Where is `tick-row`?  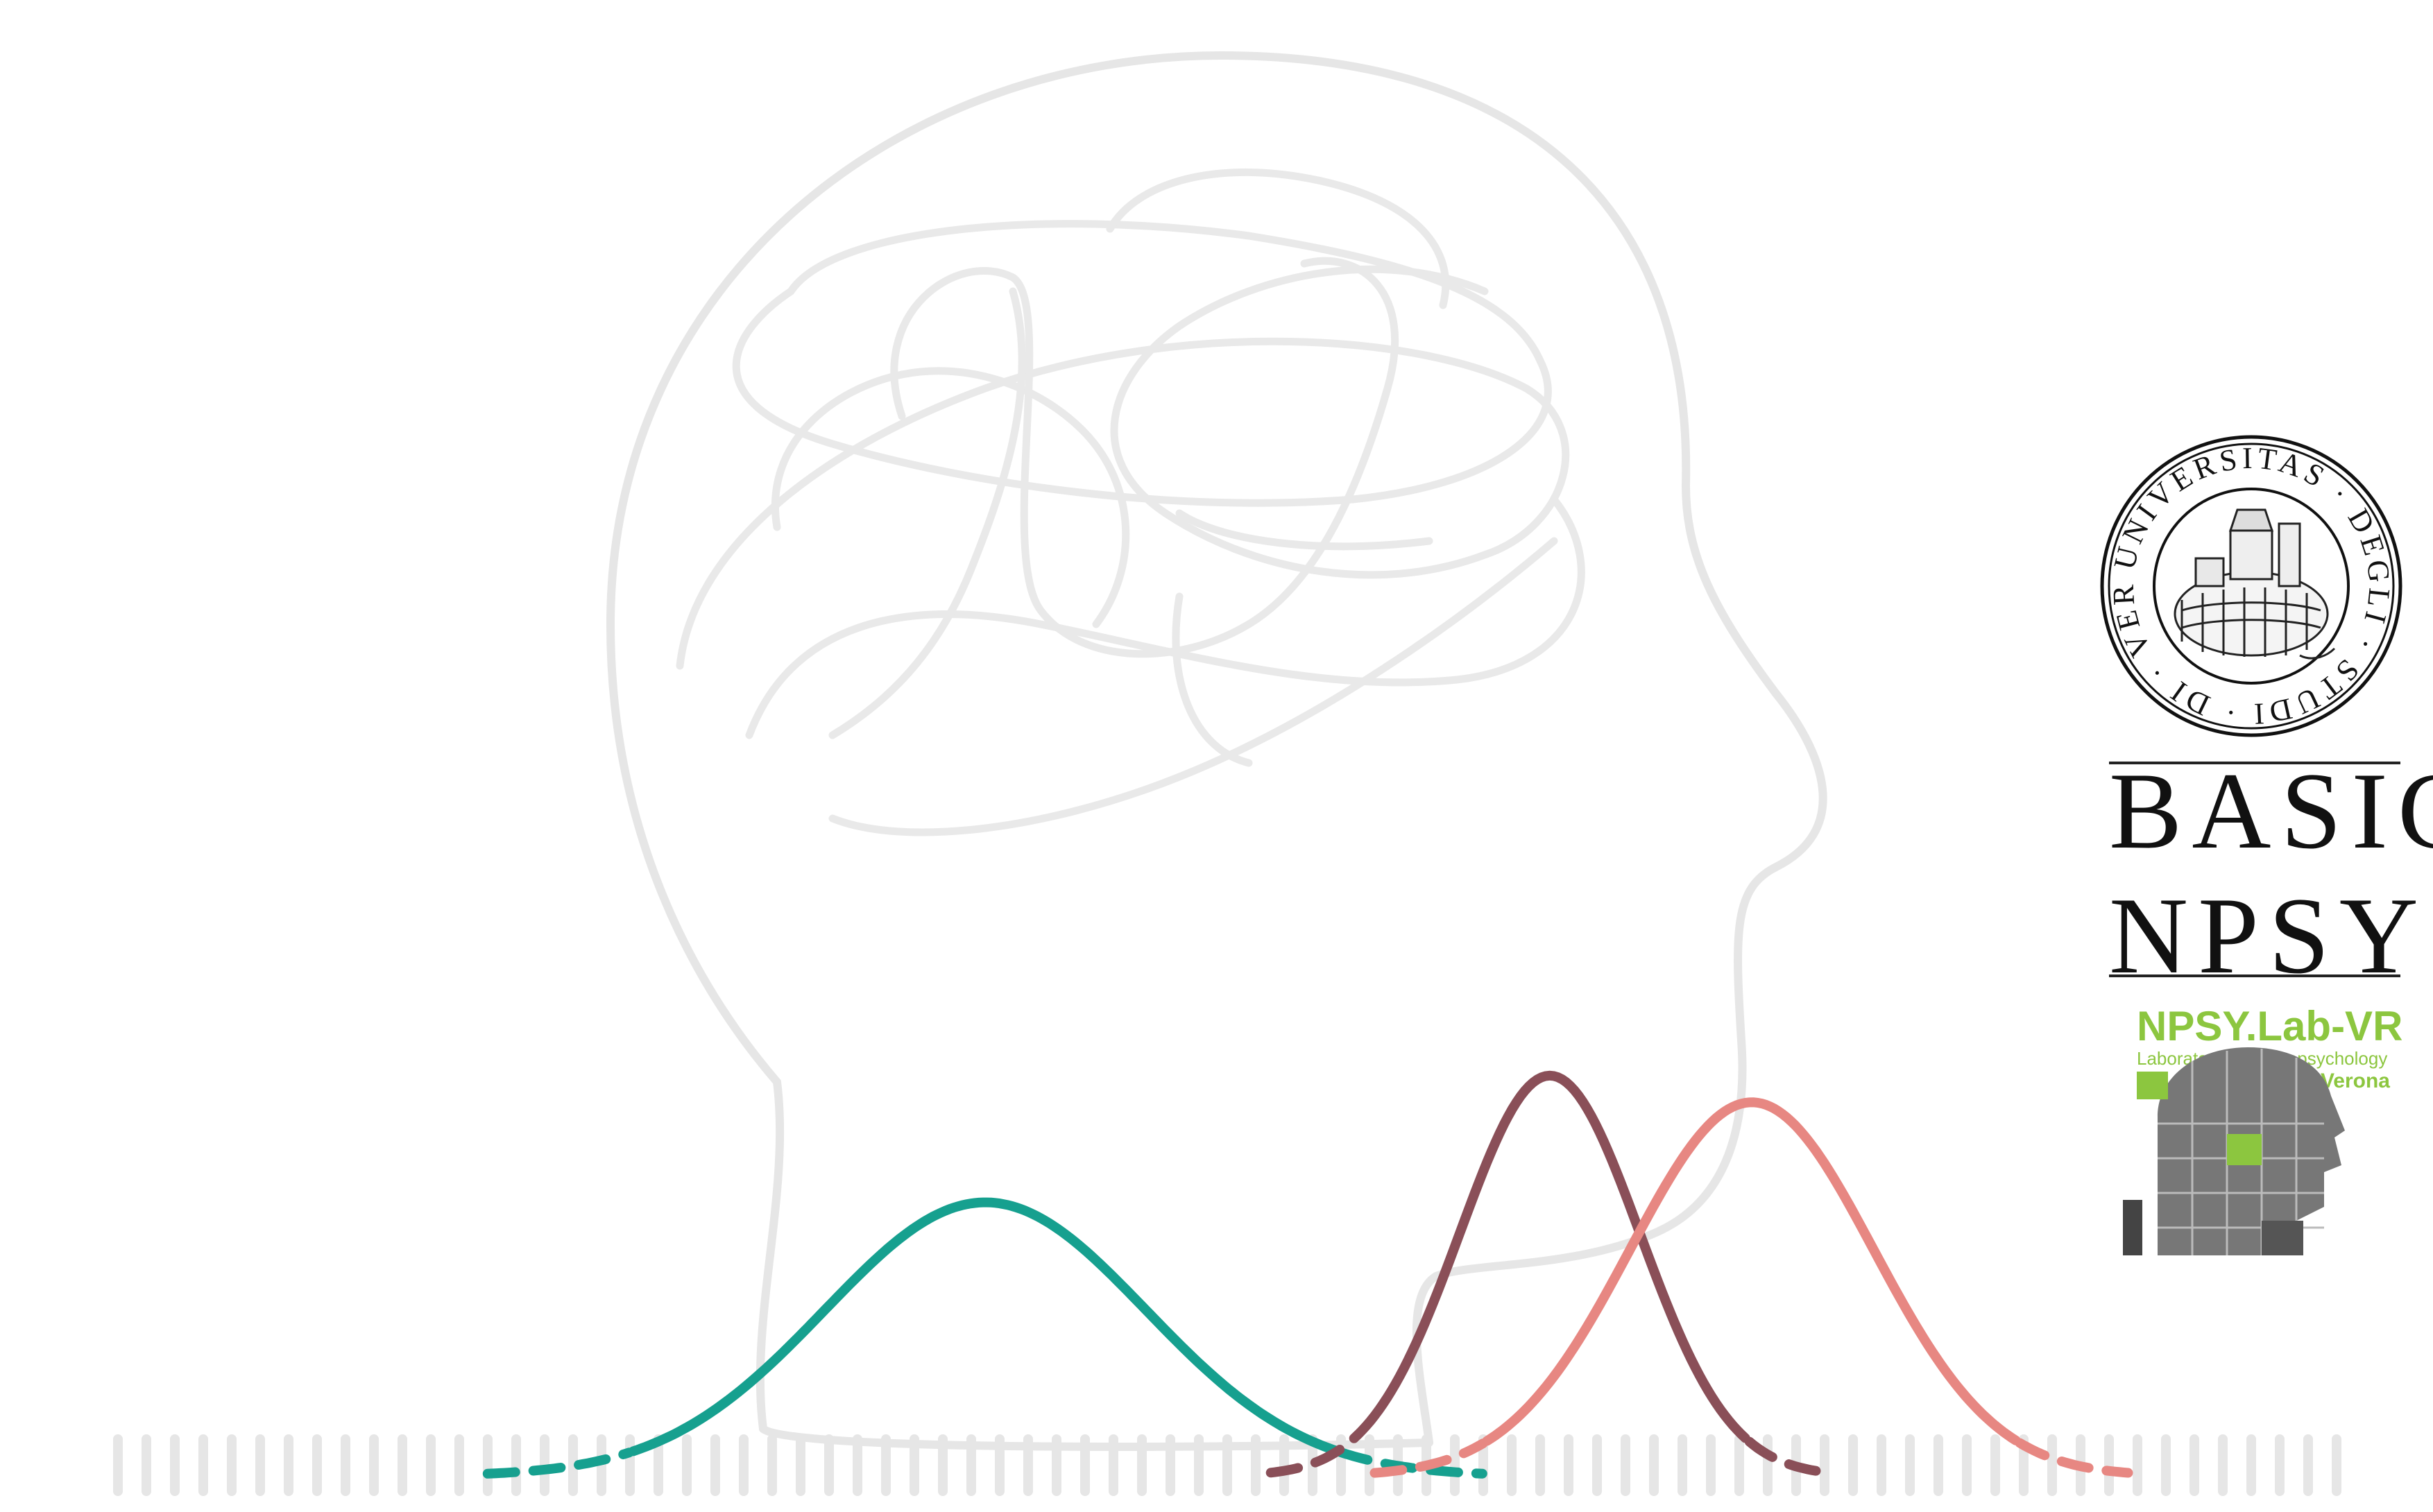
tick-row is located at coordinates (1227, 1465).